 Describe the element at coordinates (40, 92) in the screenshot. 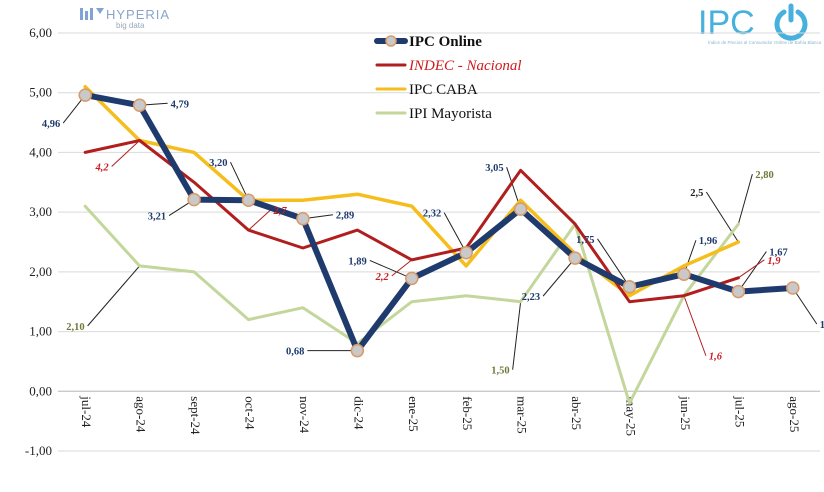

I see `y-tick-label: 5,00` at that location.